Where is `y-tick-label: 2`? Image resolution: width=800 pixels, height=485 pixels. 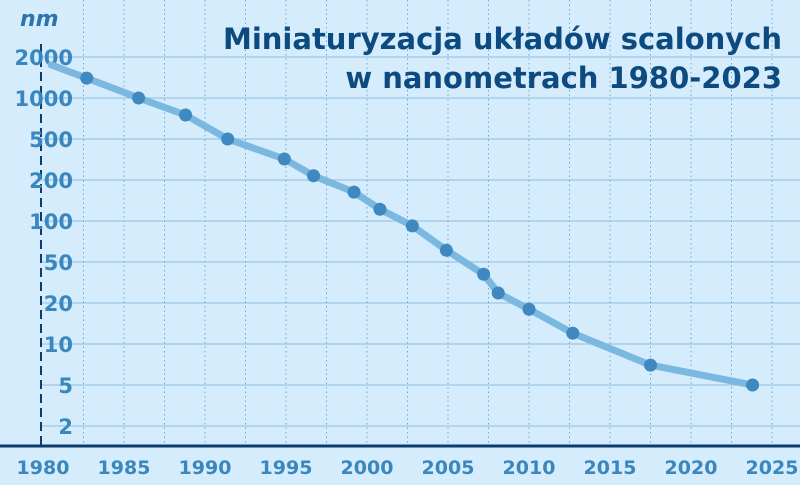
y-tick-label: 2 is located at coordinates (65, 427).